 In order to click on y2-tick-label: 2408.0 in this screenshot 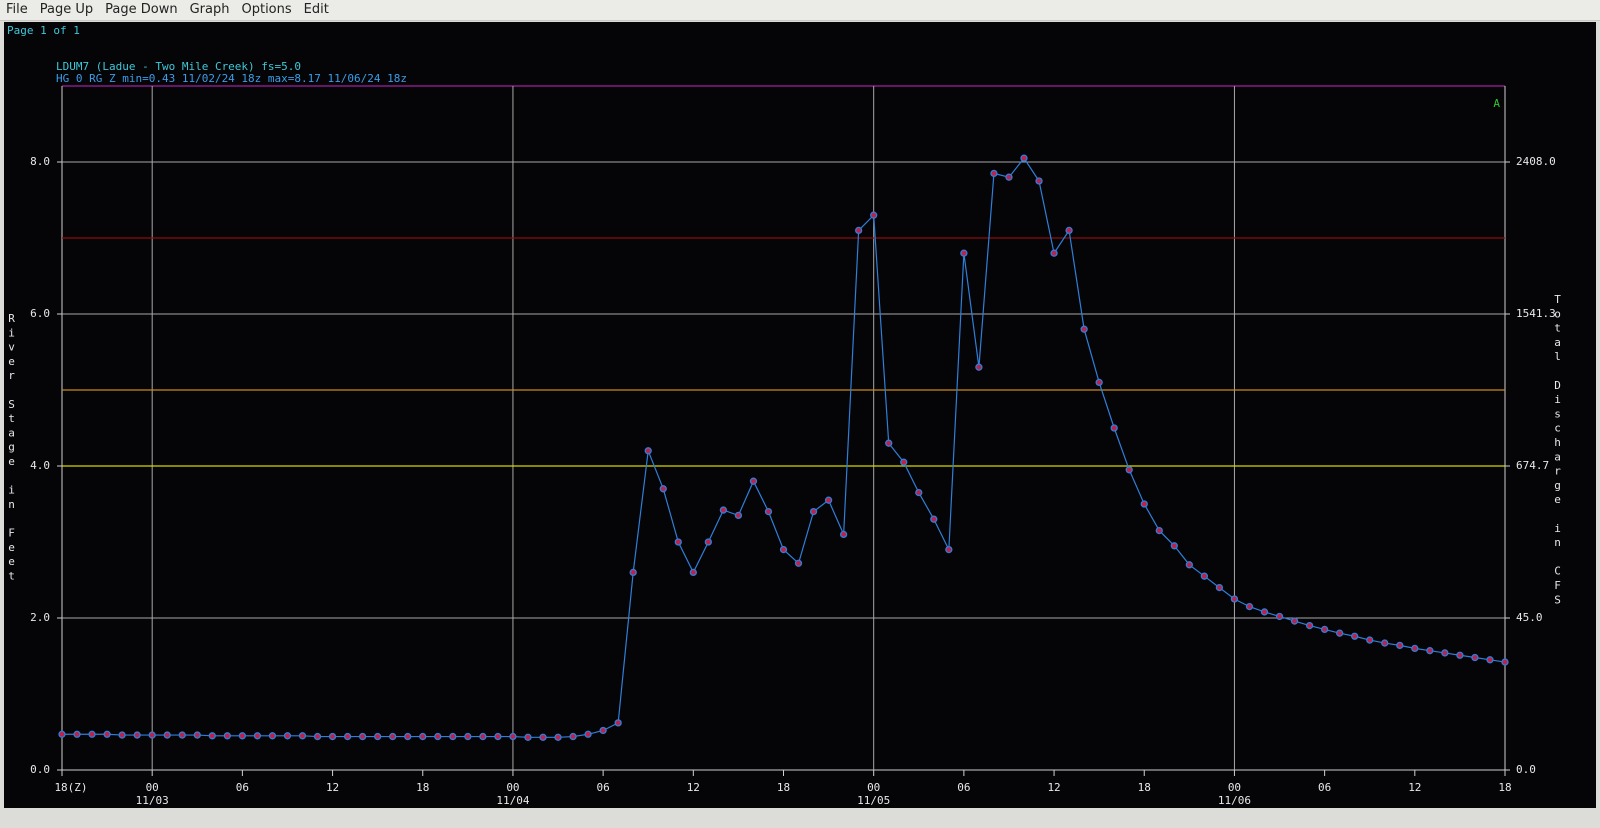, I will do `click(1536, 161)`.